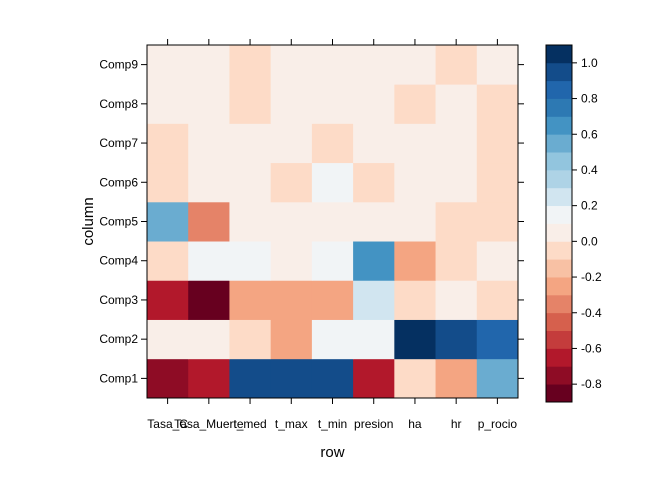  I want to click on colorbar-tick-label: 0.8, so click(589, 99).